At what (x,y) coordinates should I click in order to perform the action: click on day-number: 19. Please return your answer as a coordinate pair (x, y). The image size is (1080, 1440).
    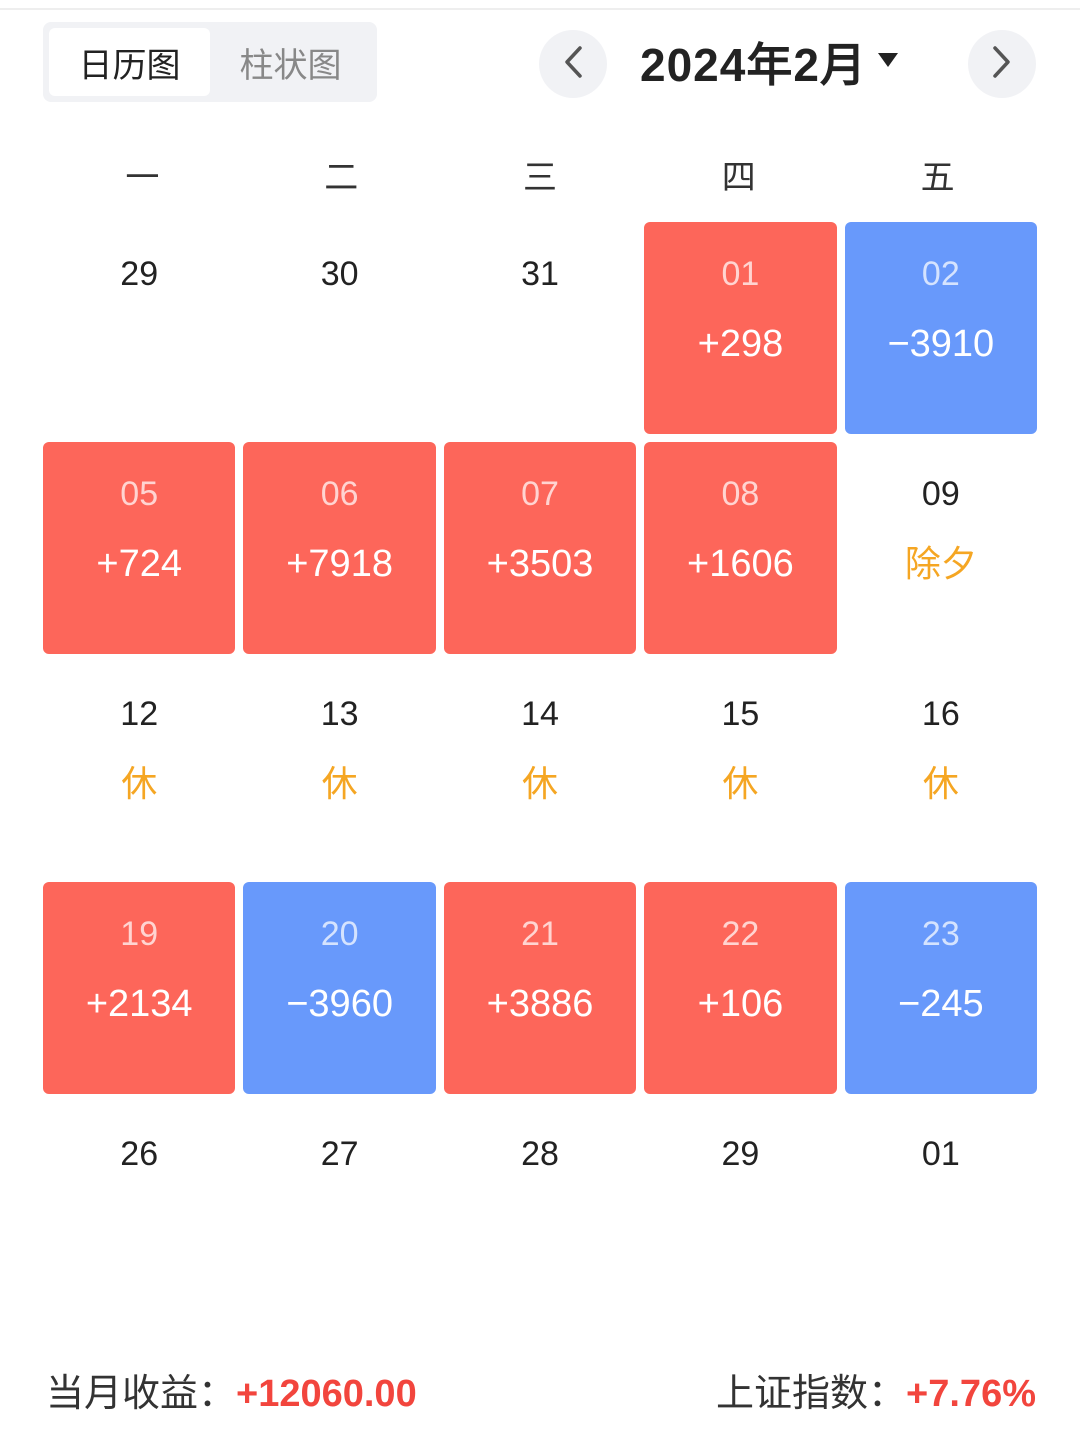
    Looking at the image, I should click on (139, 934).